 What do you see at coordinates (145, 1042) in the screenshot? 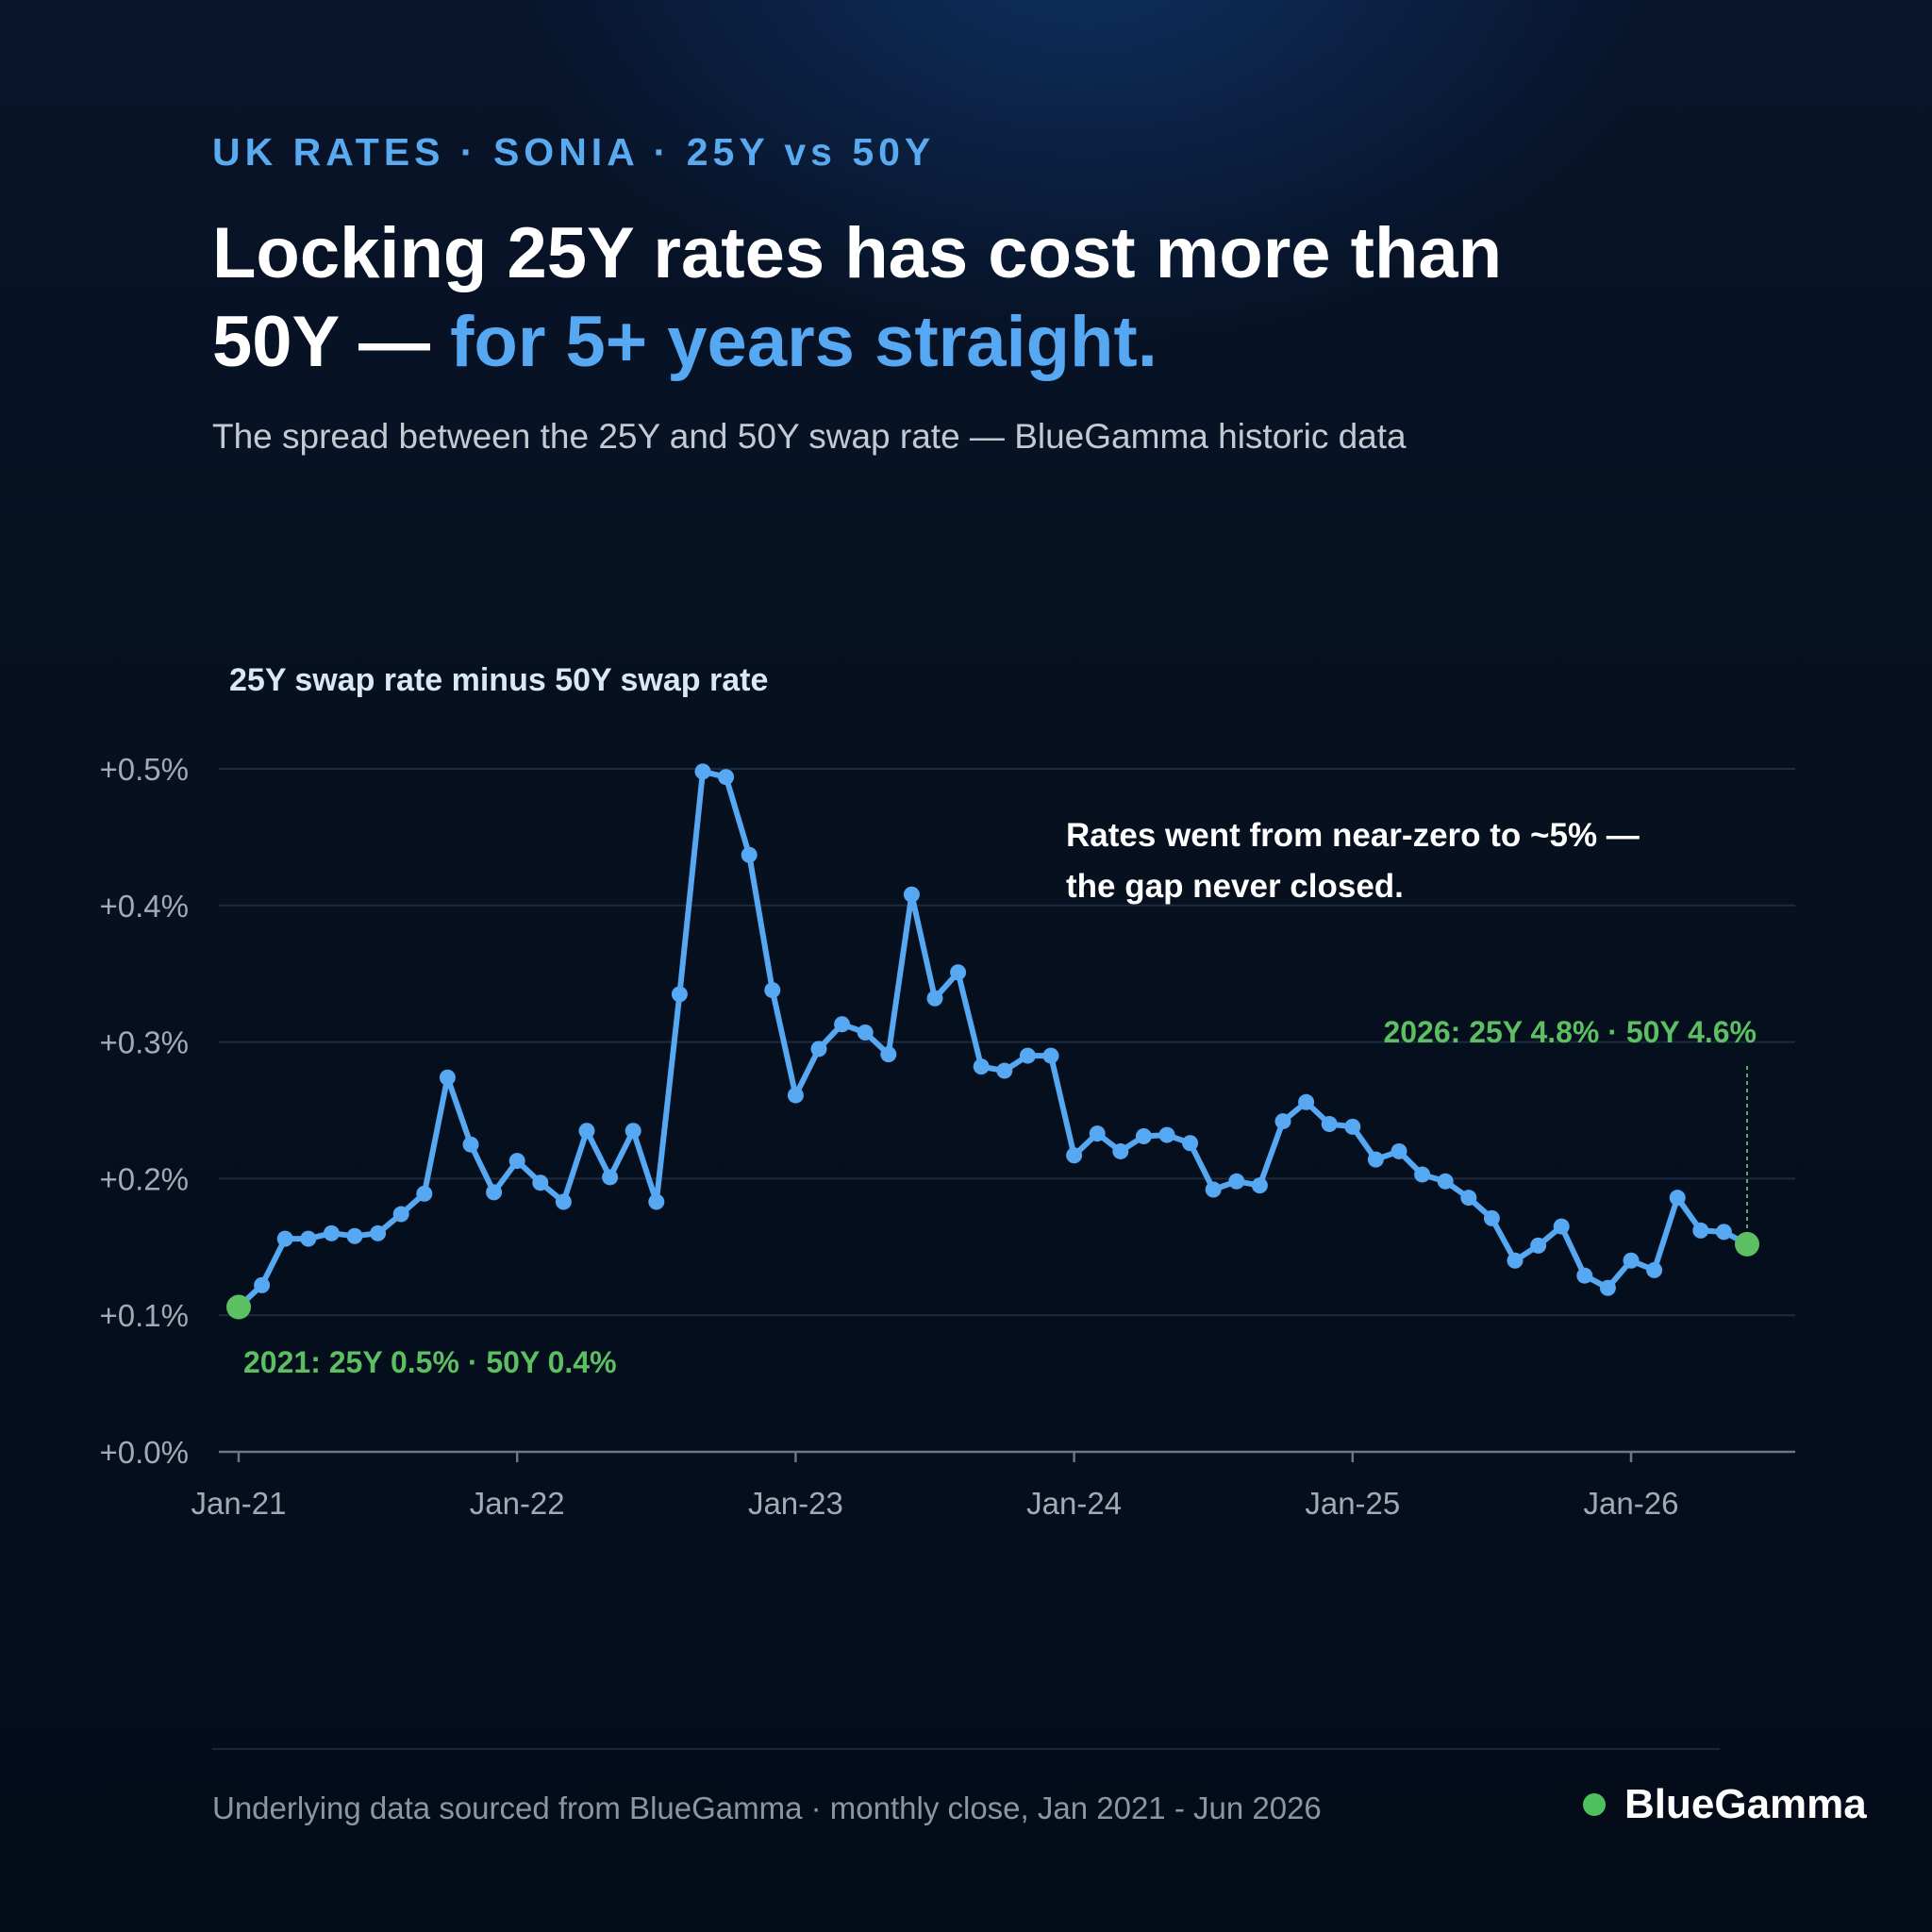
I see `y-tick-label: +0.3%` at bounding box center [145, 1042].